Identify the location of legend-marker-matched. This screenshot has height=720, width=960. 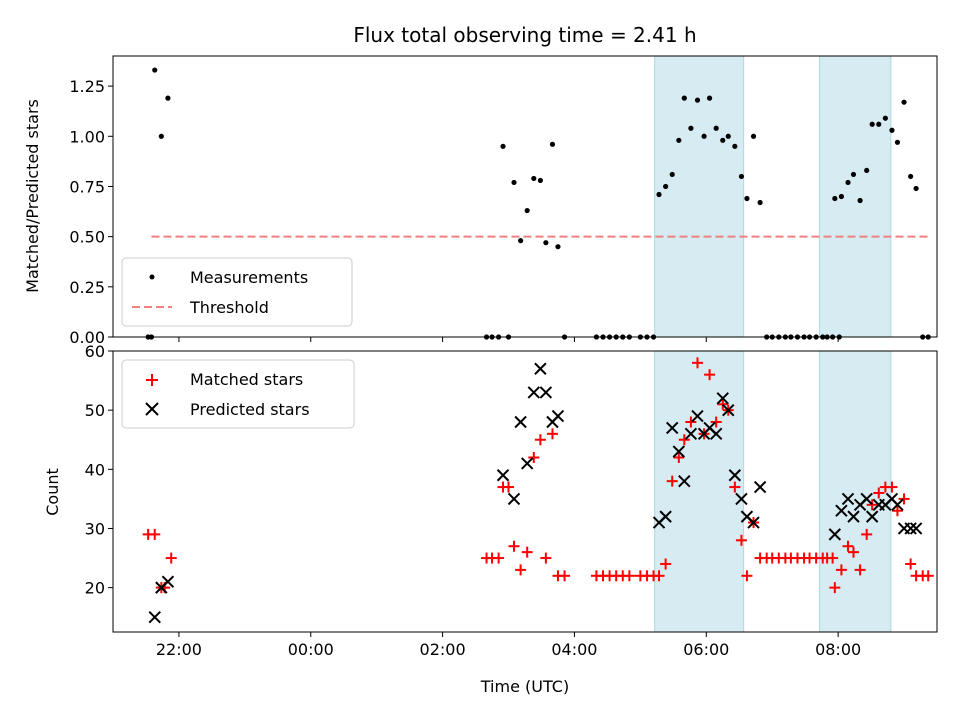
(152, 380).